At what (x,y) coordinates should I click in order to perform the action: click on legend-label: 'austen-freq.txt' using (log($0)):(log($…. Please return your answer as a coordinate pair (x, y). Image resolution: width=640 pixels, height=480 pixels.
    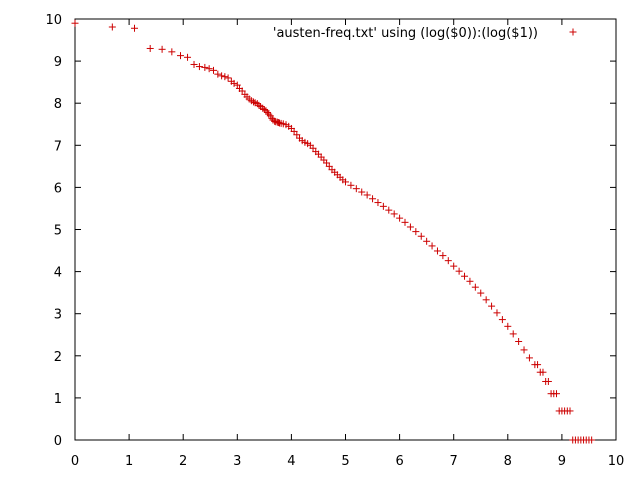
    Looking at the image, I should click on (405, 33).